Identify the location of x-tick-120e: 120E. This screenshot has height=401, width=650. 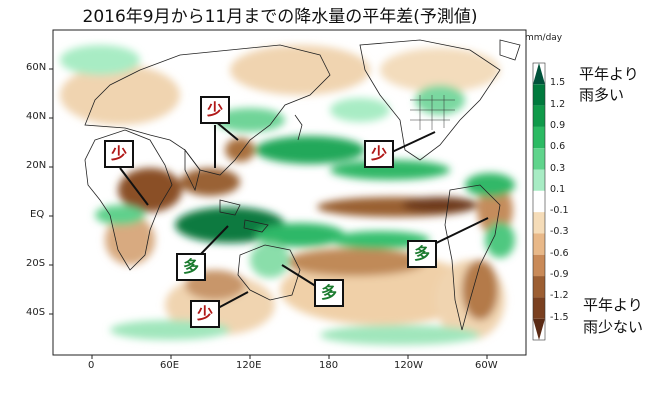
(249, 365).